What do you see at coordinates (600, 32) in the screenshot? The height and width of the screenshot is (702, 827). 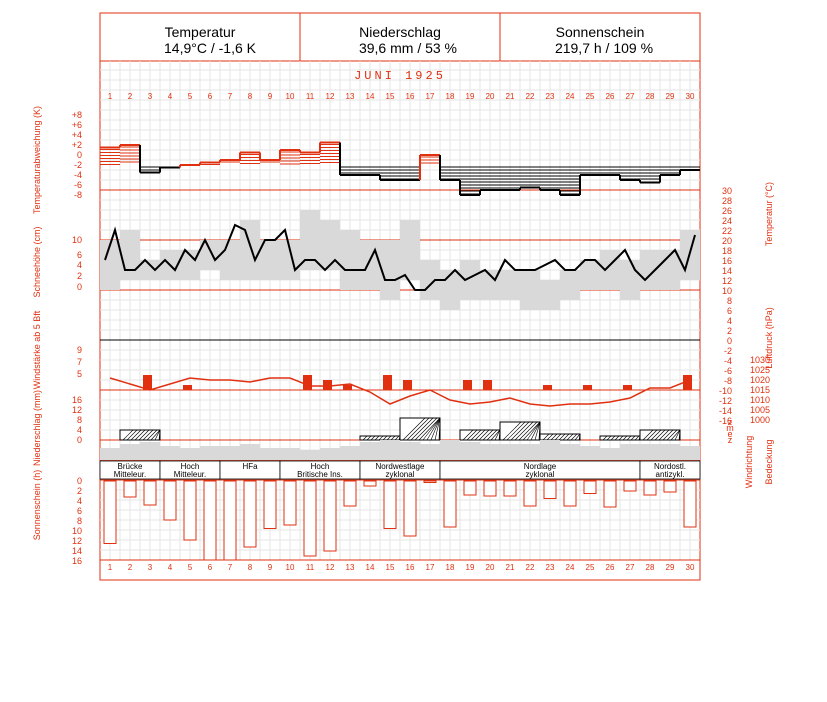 I see `sun-title: Sonnenschein` at bounding box center [600, 32].